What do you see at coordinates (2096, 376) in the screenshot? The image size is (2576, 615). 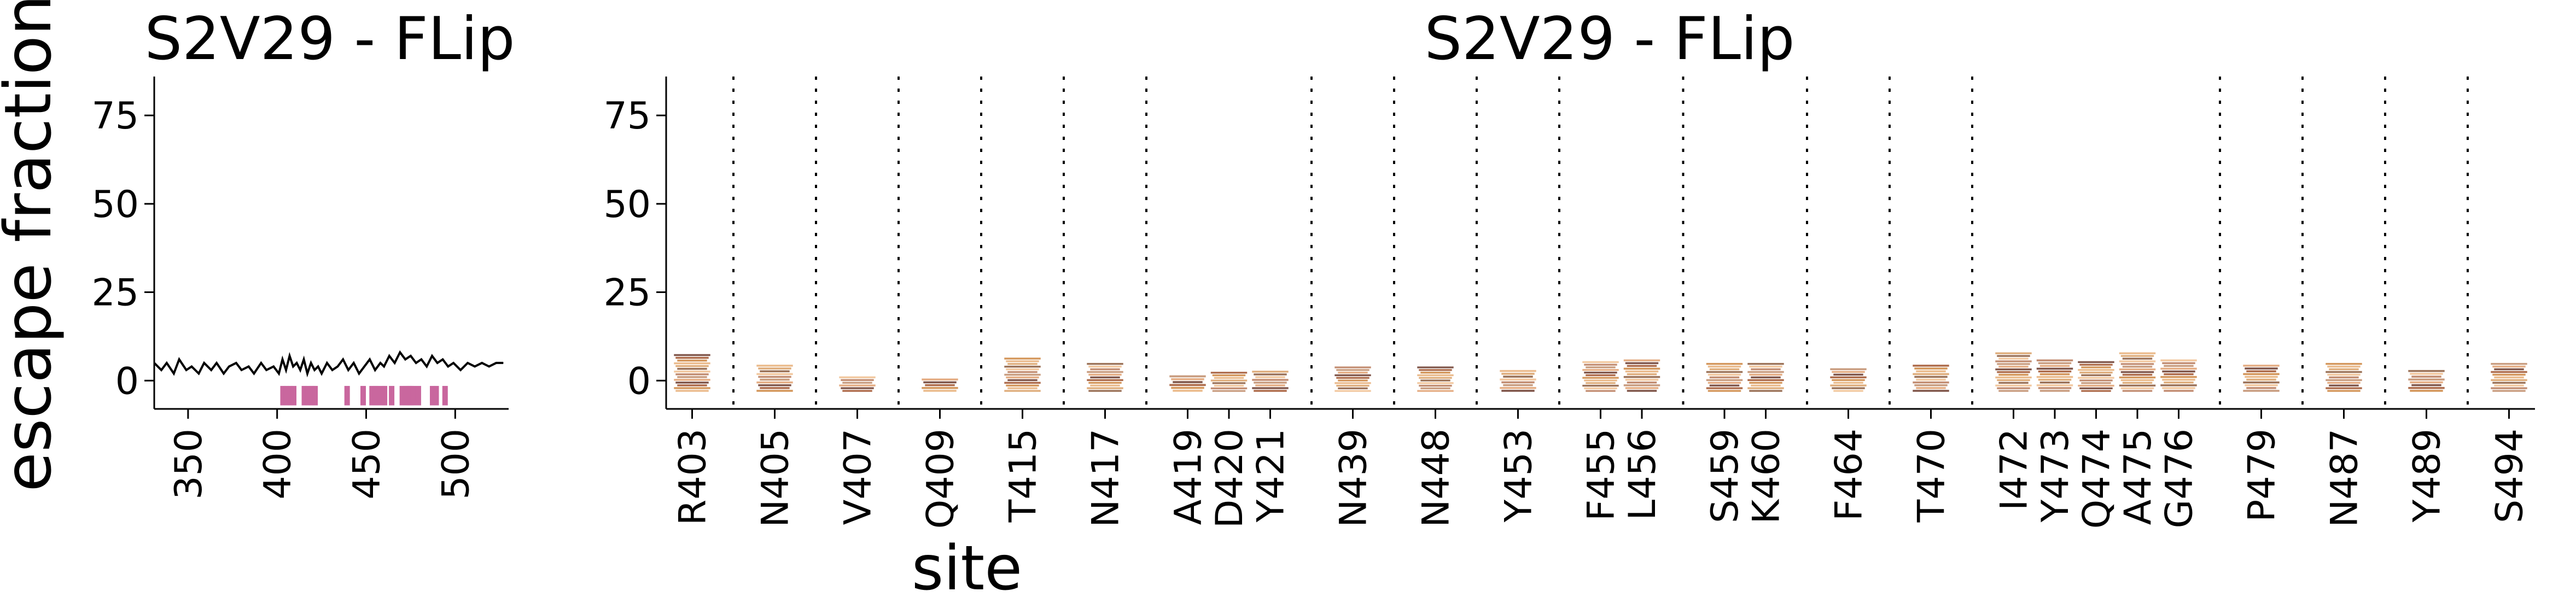 I see `logo-stack-Q474` at bounding box center [2096, 376].